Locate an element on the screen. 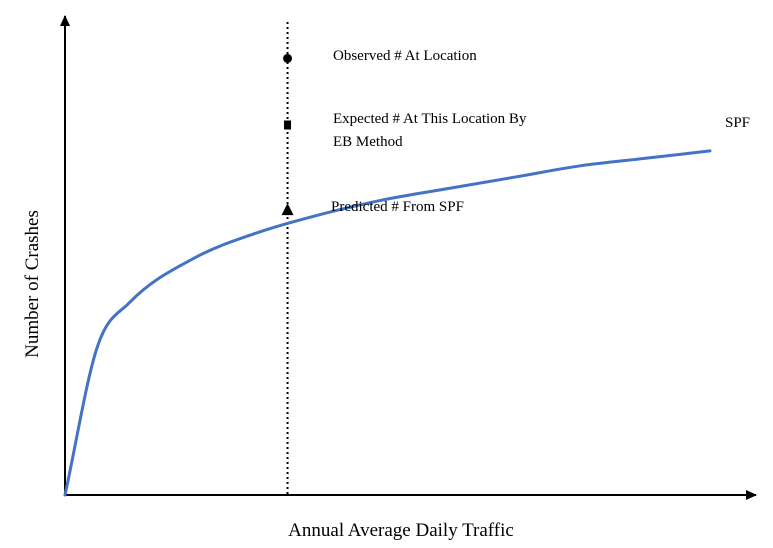  observed-label: Observed # At Location is located at coordinates (405, 56).